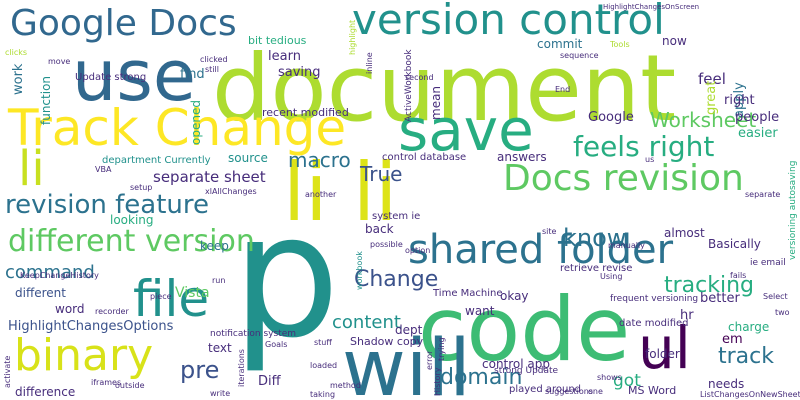 This screenshot has width=800, height=400. Describe the element at coordinates (59, 61) in the screenshot. I see `word: move` at that location.